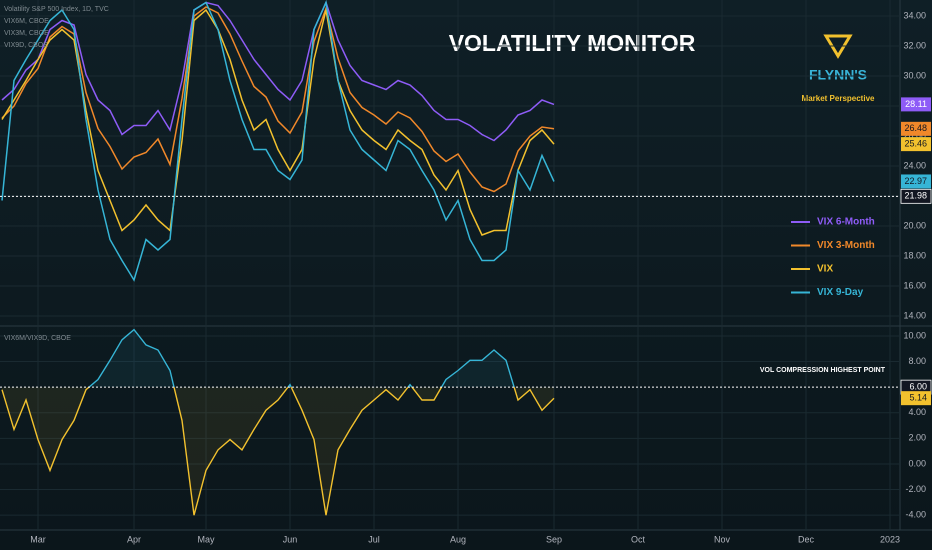 Image resolution: width=932 pixels, height=550 pixels. Describe the element at coordinates (26, 21) in the screenshot. I see `series-info-label: VIX6M, CBOE` at that location.